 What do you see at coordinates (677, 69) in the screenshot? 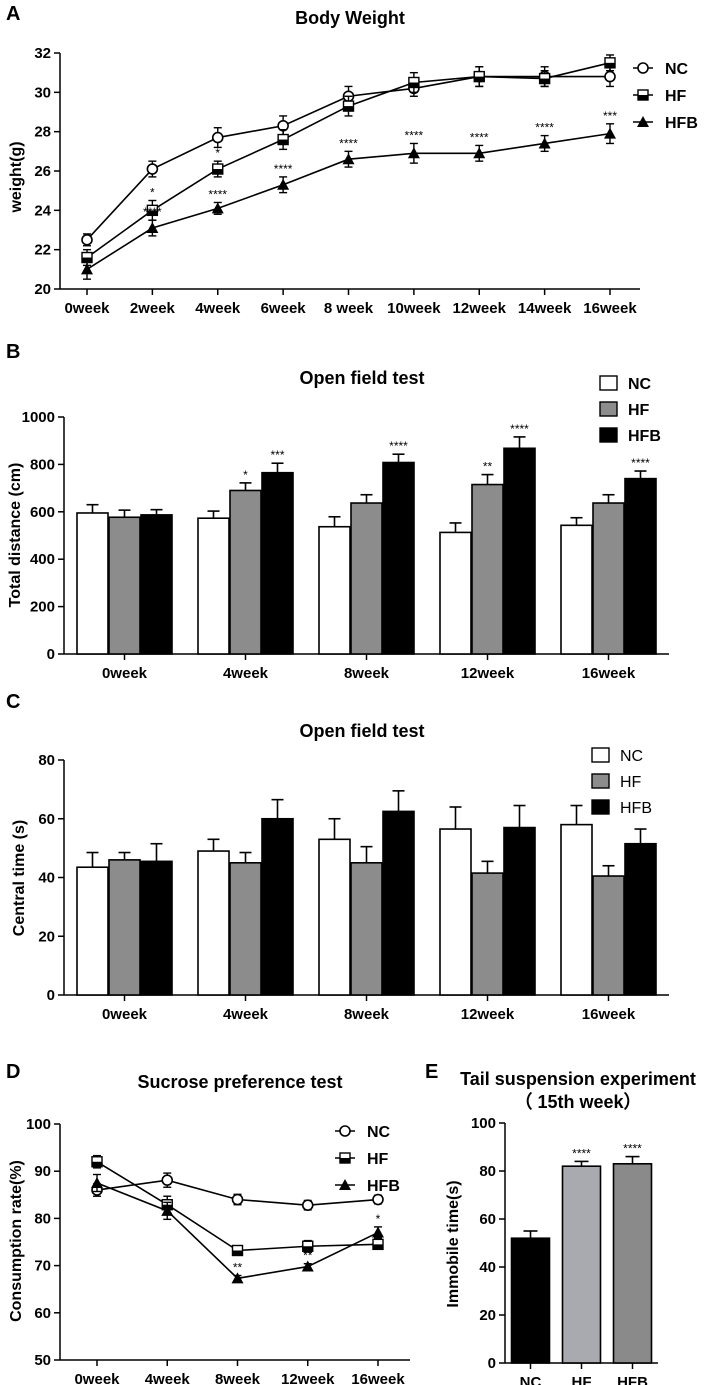
I see `legend-label: NC` at bounding box center [677, 69].